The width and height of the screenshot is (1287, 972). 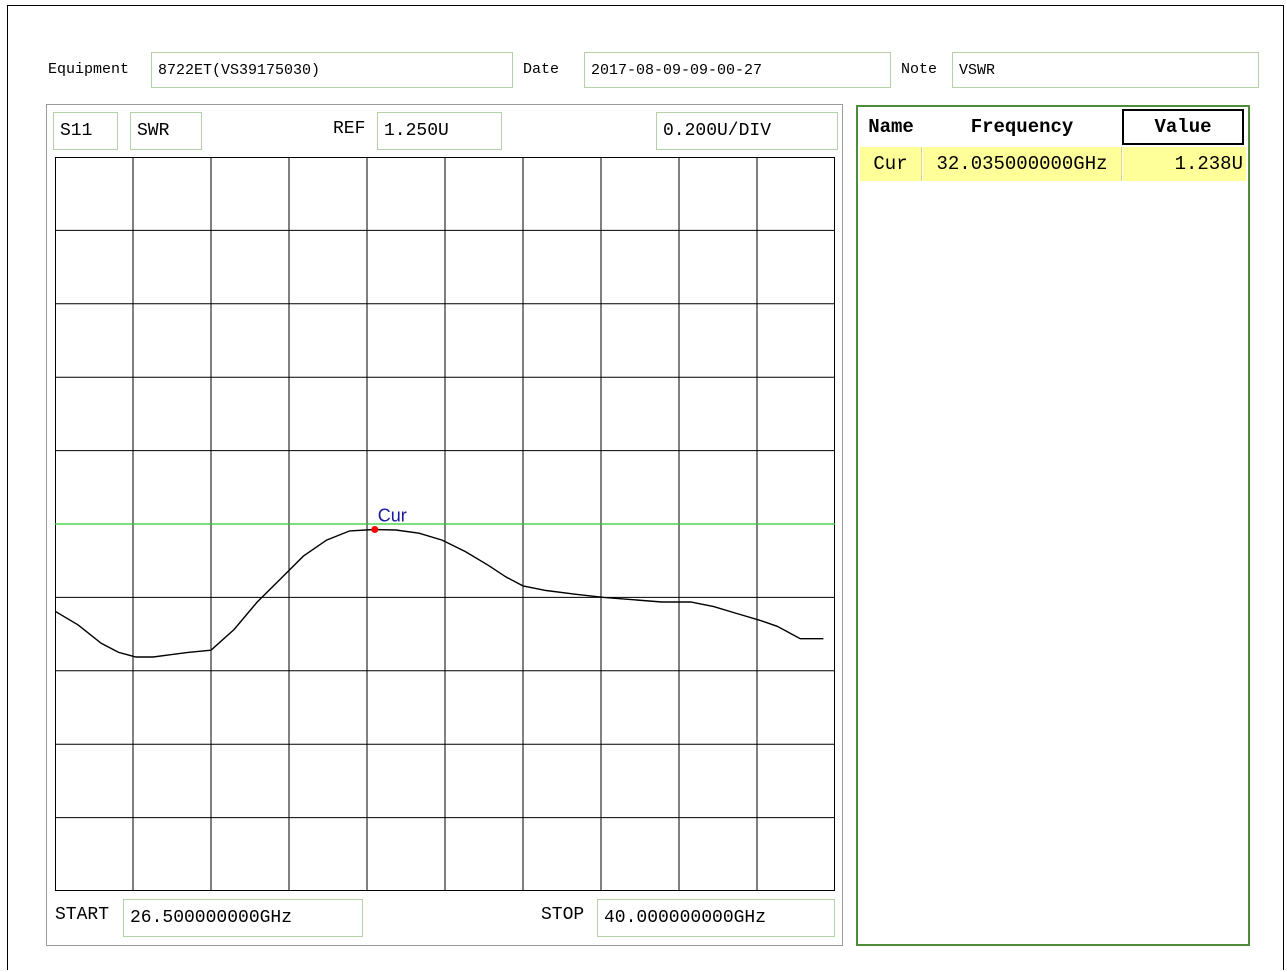 What do you see at coordinates (919, 69) in the screenshot?
I see `note-label: Note` at bounding box center [919, 69].